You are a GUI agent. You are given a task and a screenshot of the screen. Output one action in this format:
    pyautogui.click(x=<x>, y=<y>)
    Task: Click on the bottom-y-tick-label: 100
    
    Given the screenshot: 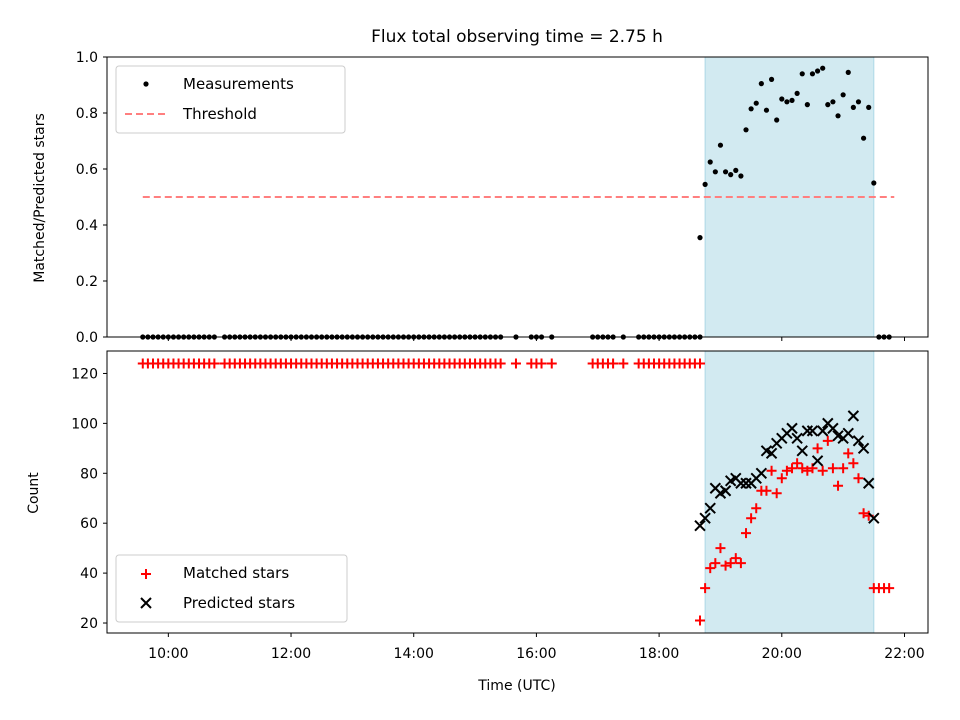 What is the action you would take?
    pyautogui.click(x=84, y=424)
    